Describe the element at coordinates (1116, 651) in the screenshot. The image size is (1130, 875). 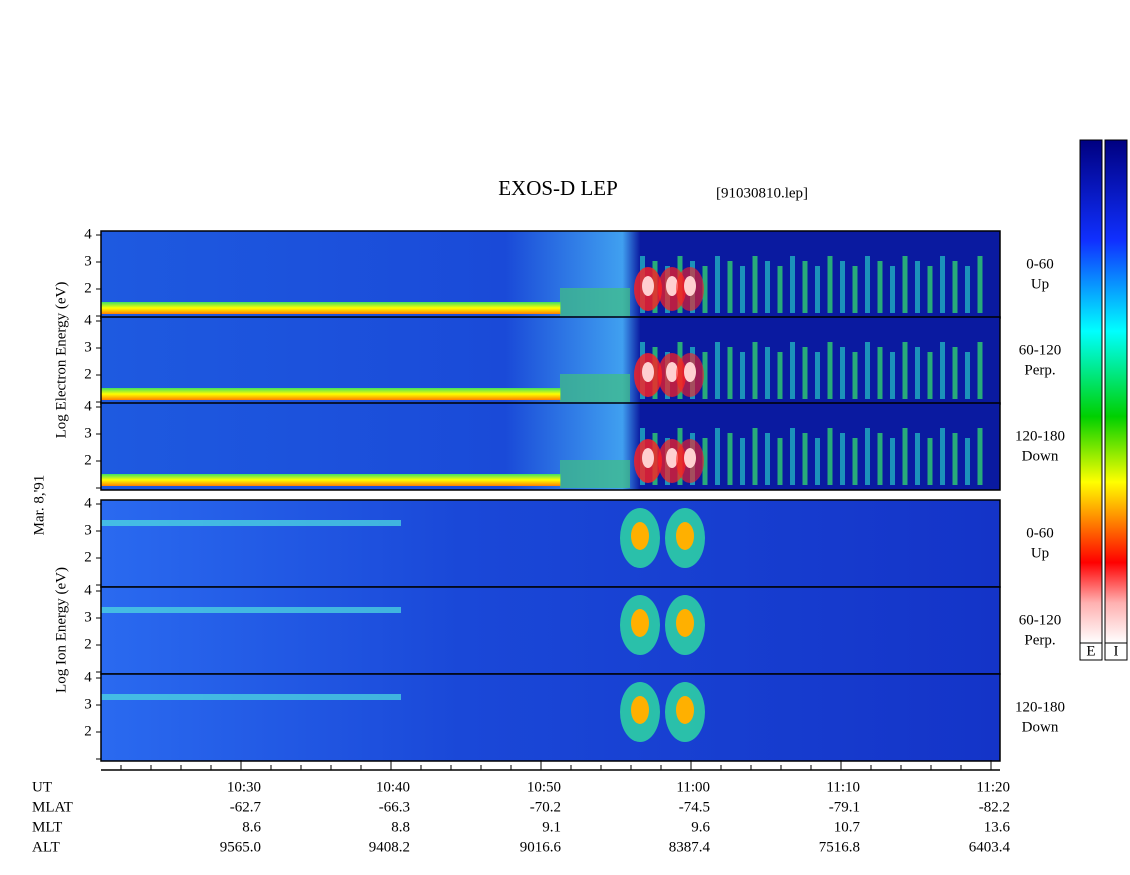
I see `colorbar-box` at that location.